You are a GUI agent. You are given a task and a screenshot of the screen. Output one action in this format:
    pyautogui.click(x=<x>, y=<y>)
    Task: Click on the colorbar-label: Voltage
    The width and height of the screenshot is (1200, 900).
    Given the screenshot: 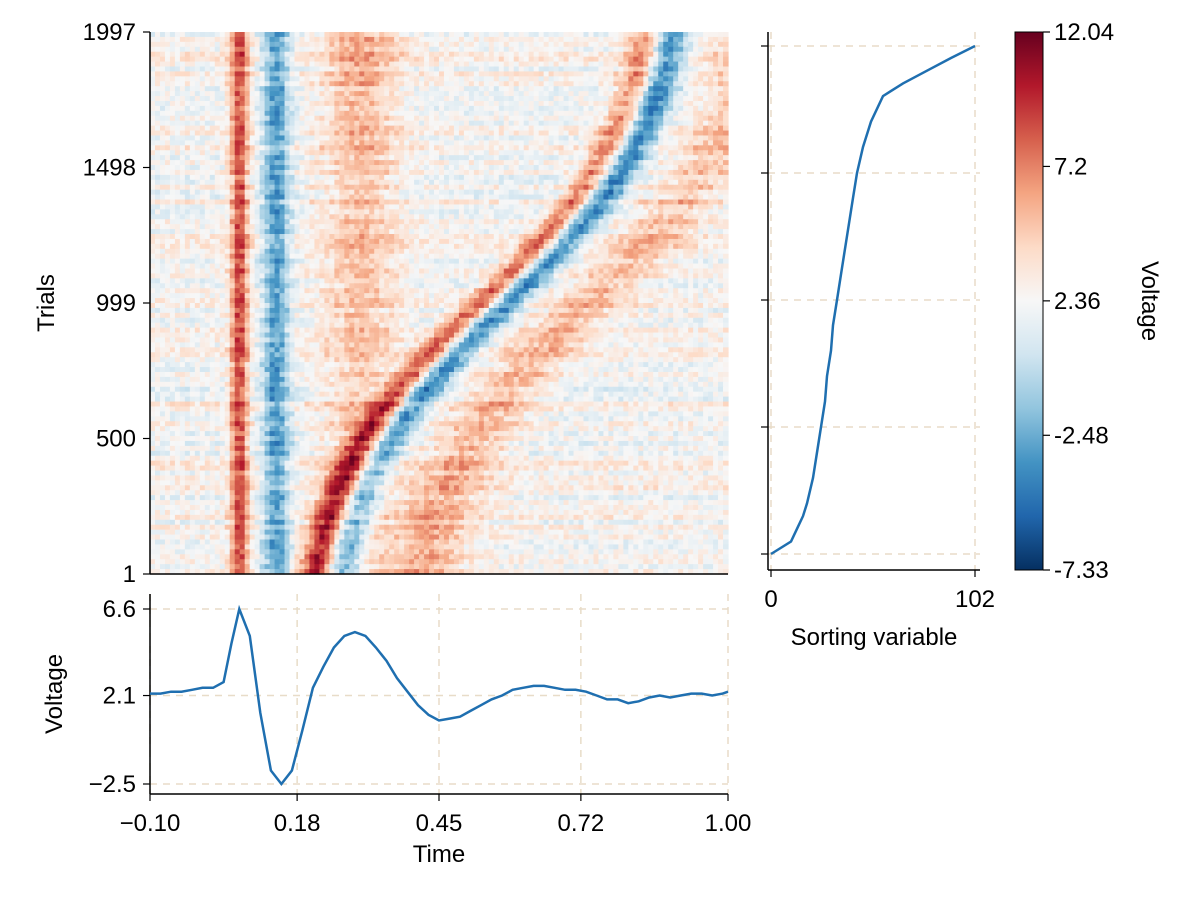 What is the action you would take?
    pyautogui.click(x=1149, y=301)
    